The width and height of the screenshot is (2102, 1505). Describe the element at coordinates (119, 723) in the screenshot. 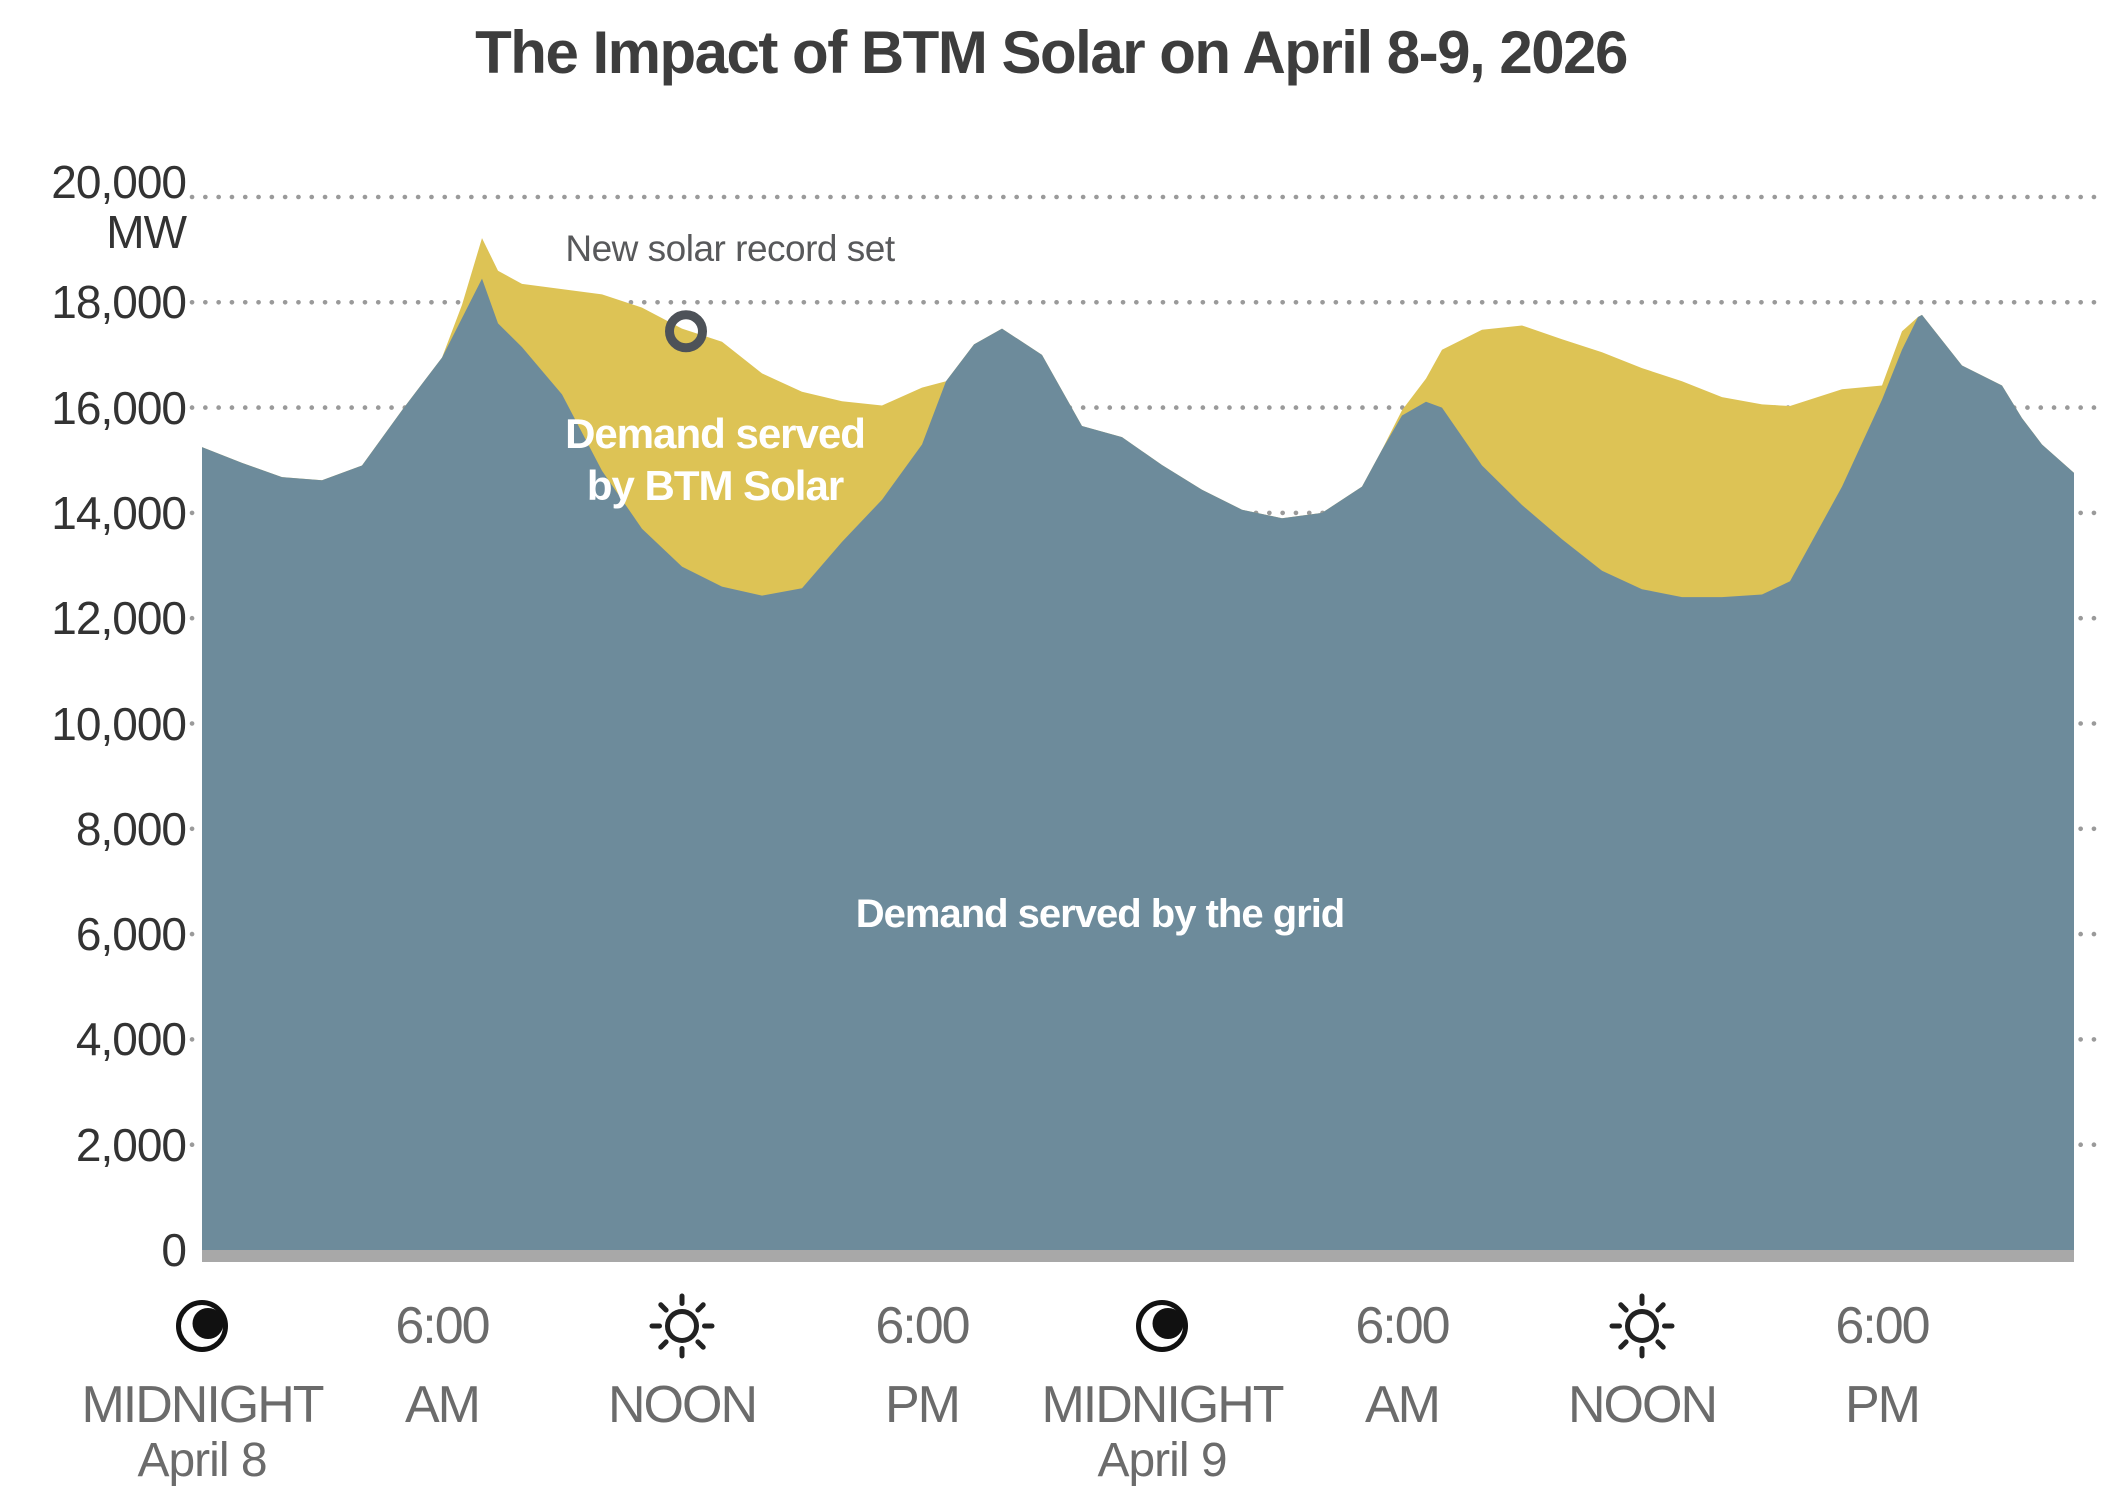

I see `y-axis-tick-label: 10,000` at that location.